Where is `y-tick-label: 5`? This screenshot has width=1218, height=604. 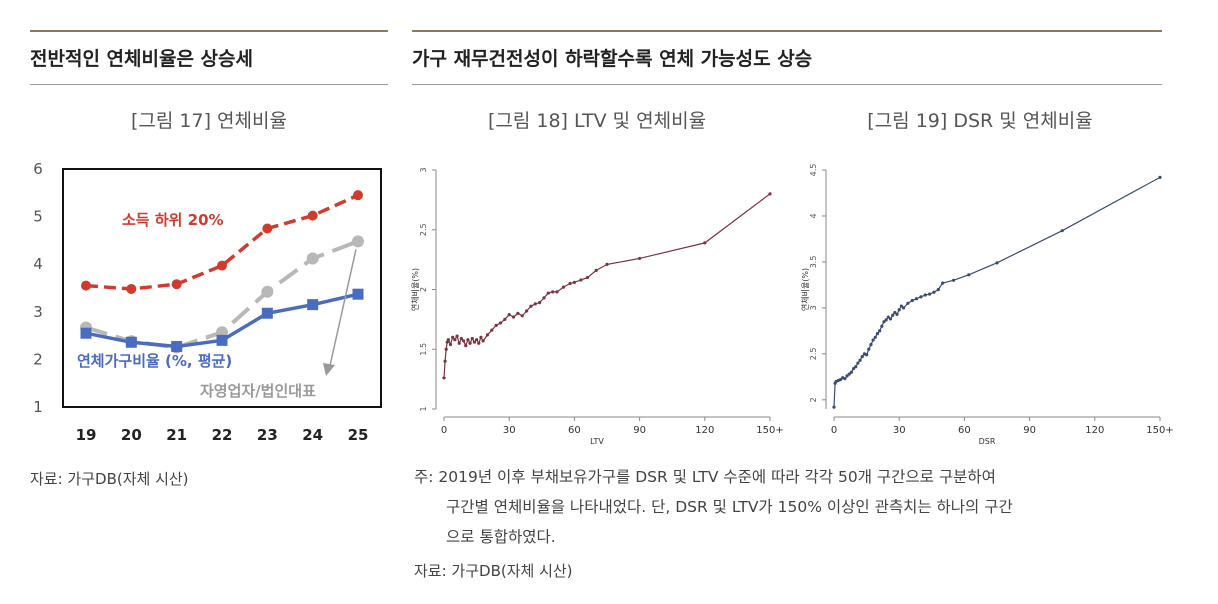
y-tick-label: 5 is located at coordinates (38, 217).